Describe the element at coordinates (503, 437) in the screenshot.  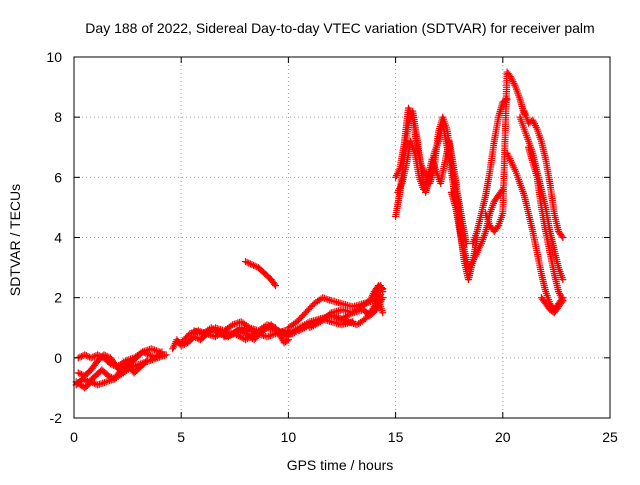
I see `x-tick-label: 20` at that location.